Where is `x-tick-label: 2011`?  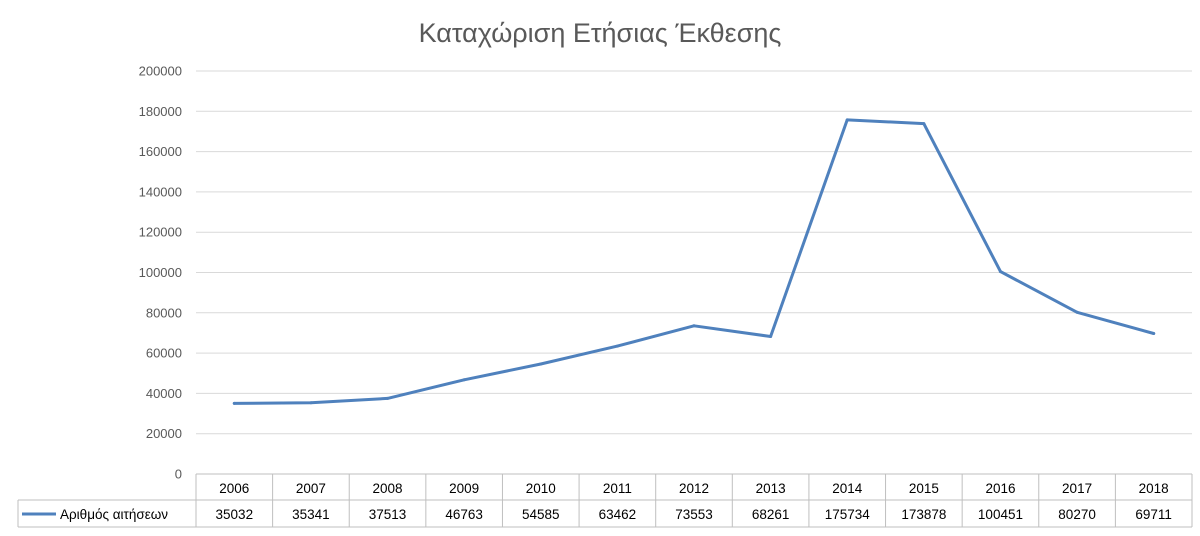
x-tick-label: 2011 is located at coordinates (617, 488).